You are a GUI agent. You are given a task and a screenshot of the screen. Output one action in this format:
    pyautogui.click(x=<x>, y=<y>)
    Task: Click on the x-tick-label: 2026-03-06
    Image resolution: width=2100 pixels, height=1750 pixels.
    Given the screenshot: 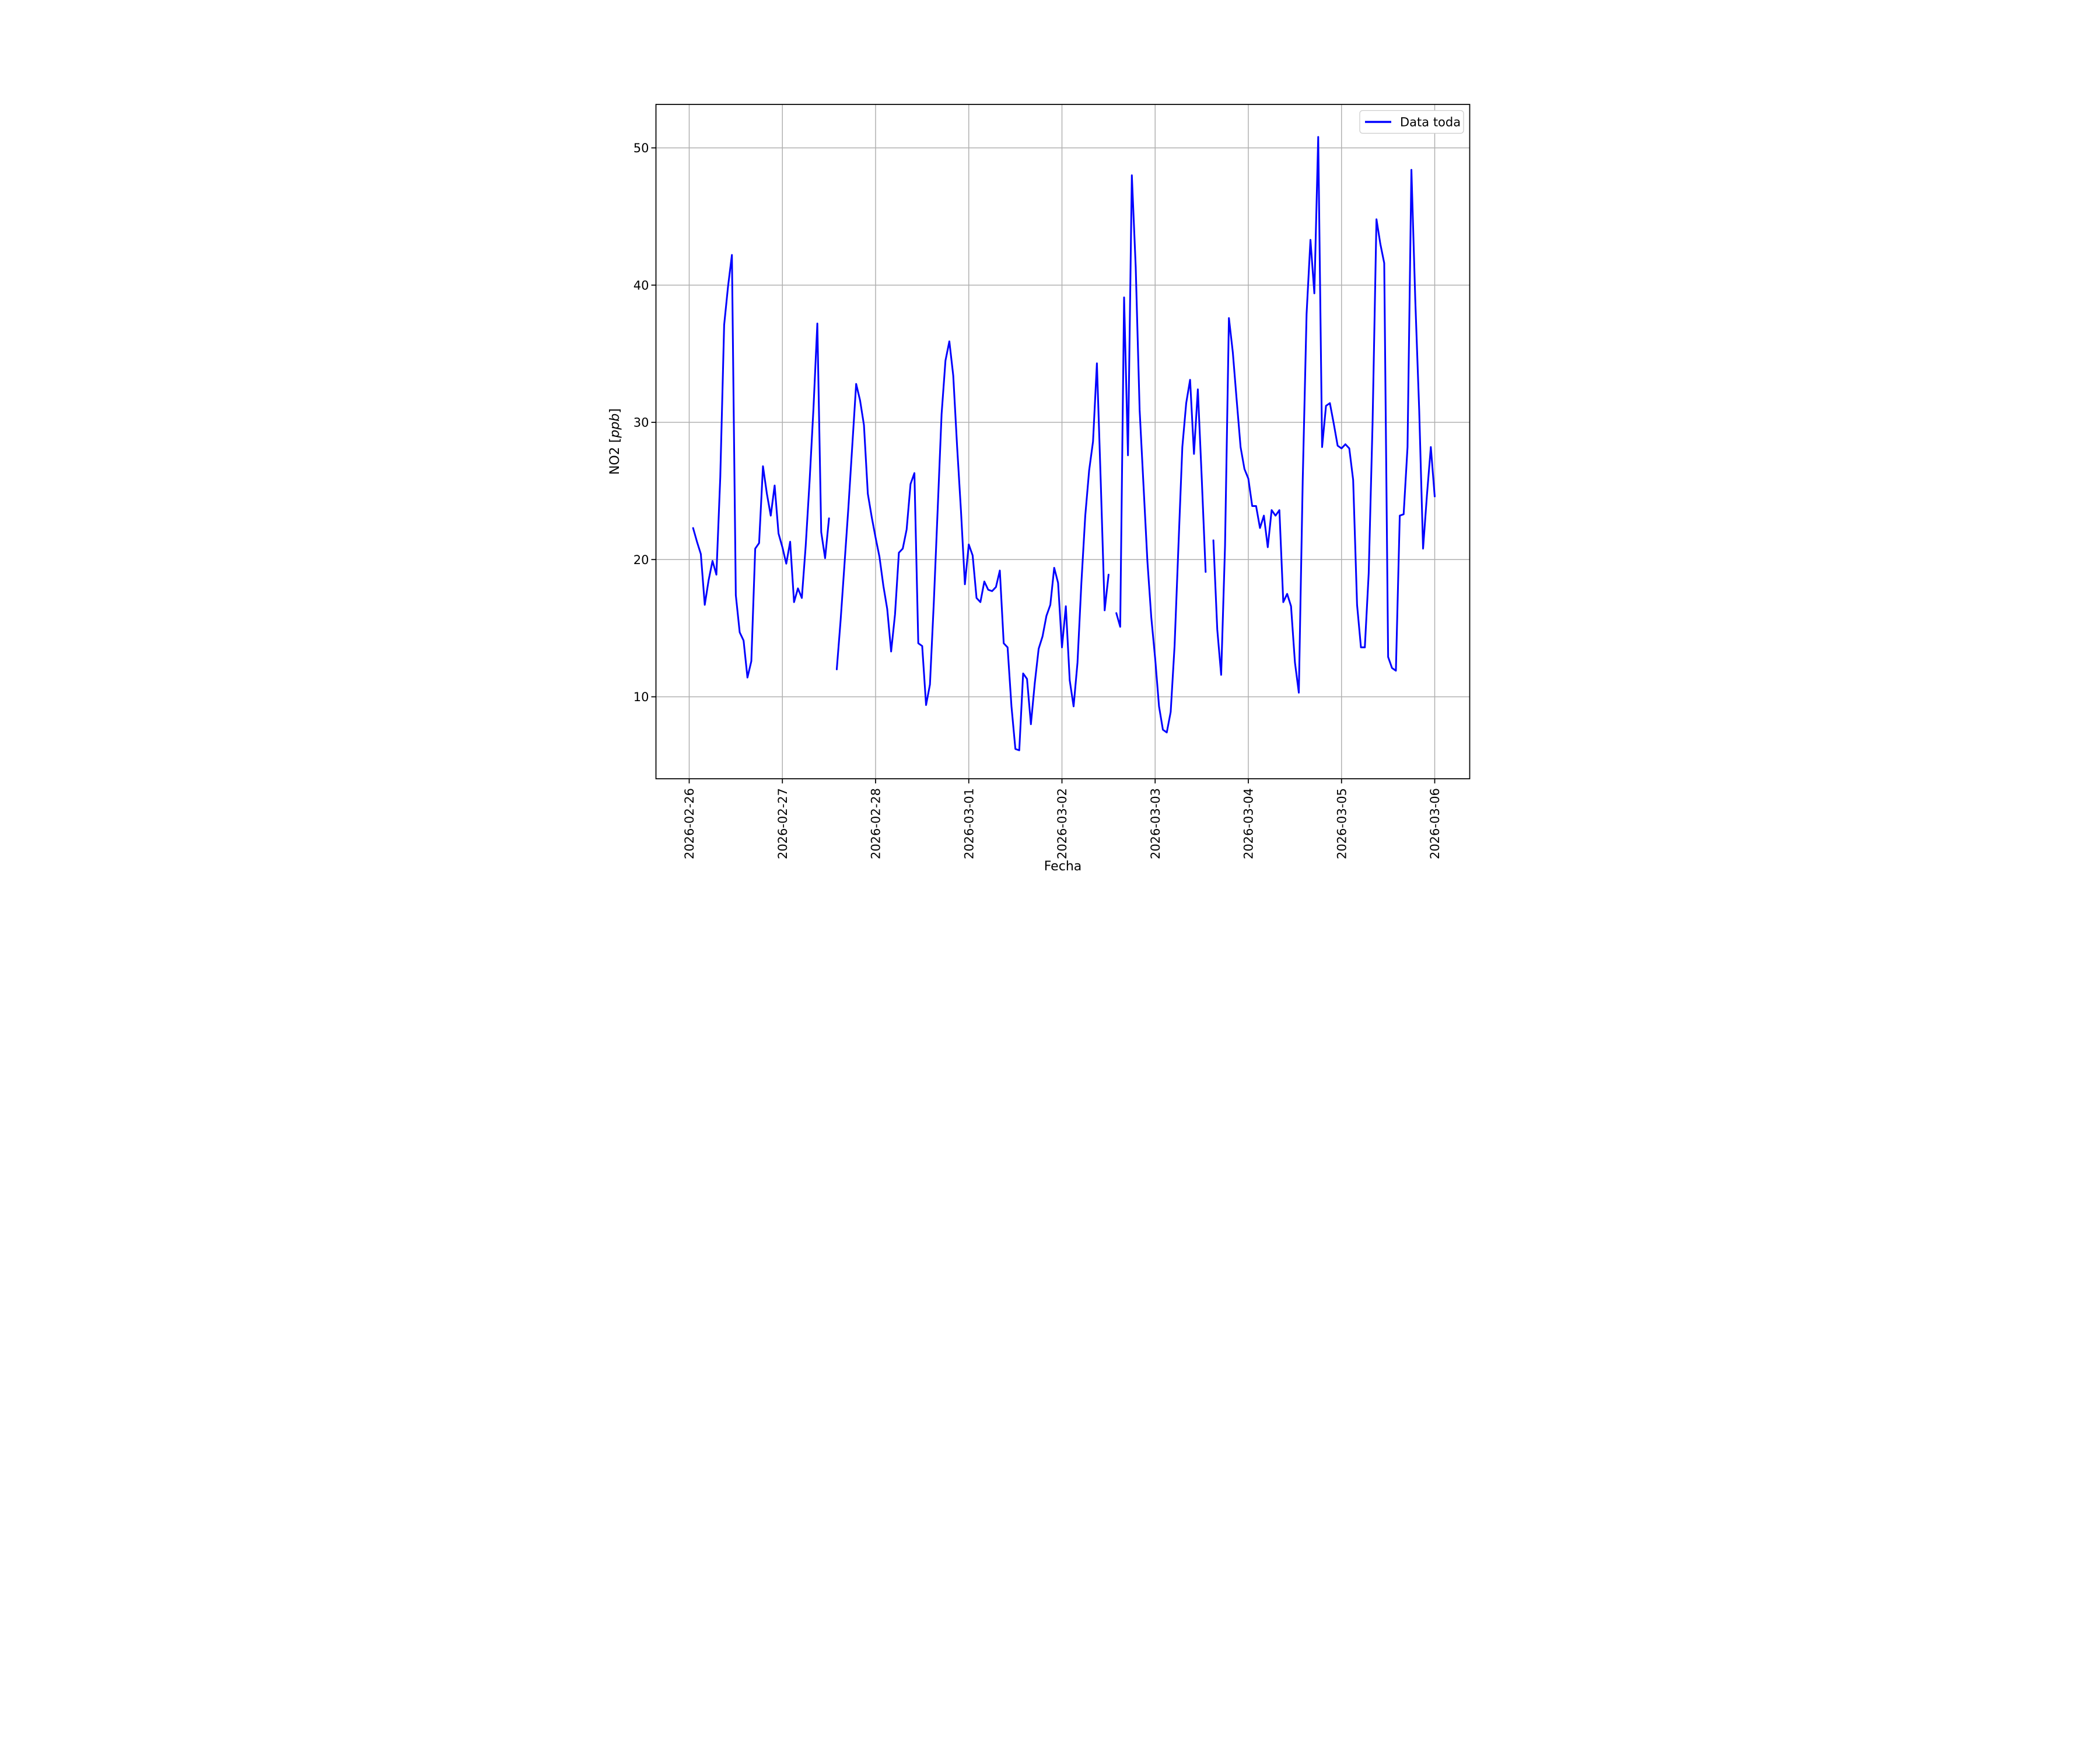 What is the action you would take?
    pyautogui.click(x=1435, y=823)
    